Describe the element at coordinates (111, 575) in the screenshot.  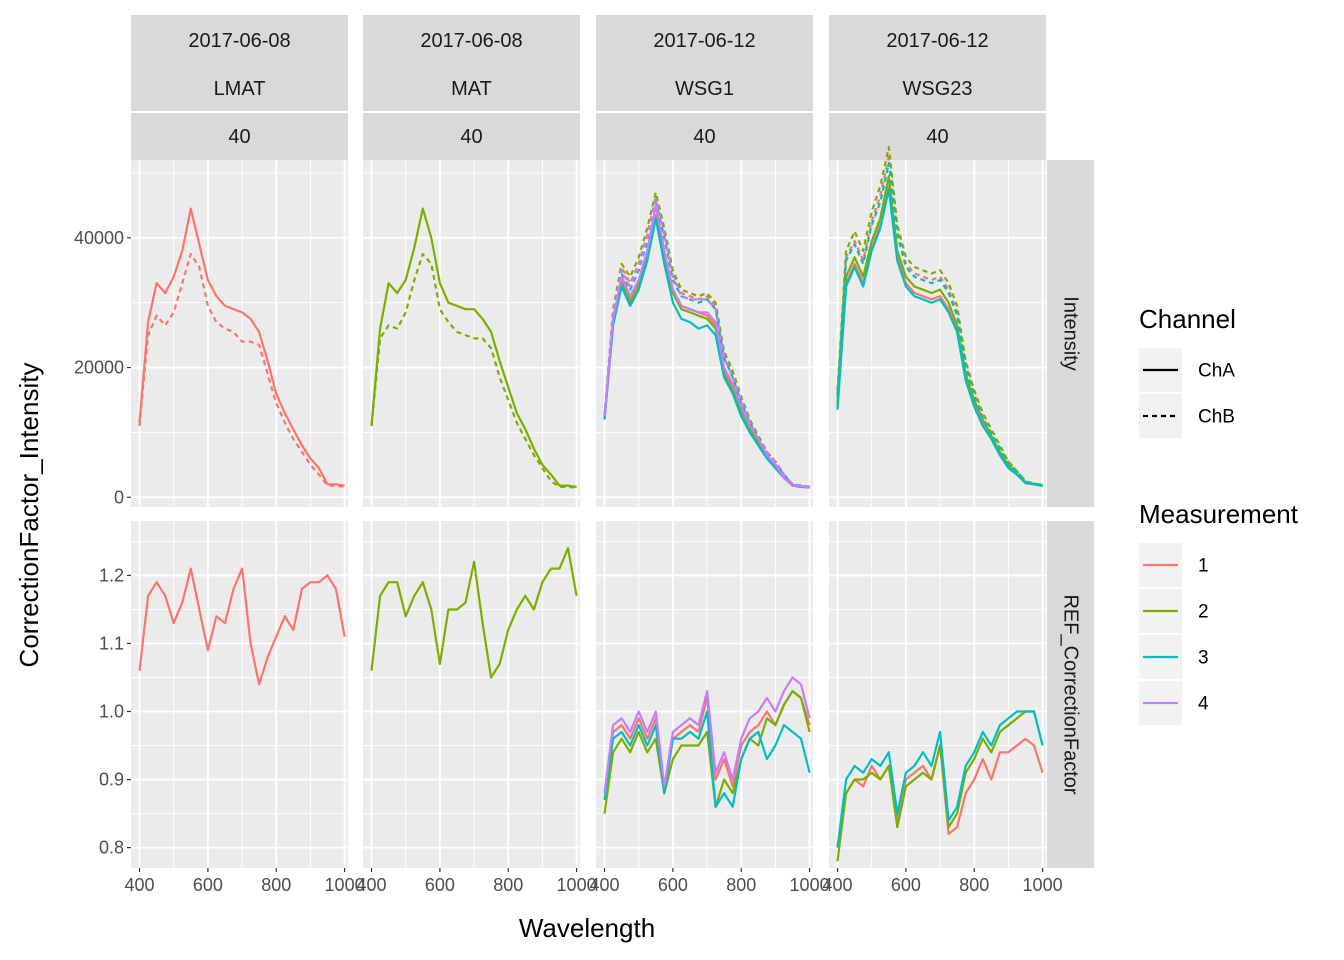
I see `y-tick-label: 1.2` at that location.